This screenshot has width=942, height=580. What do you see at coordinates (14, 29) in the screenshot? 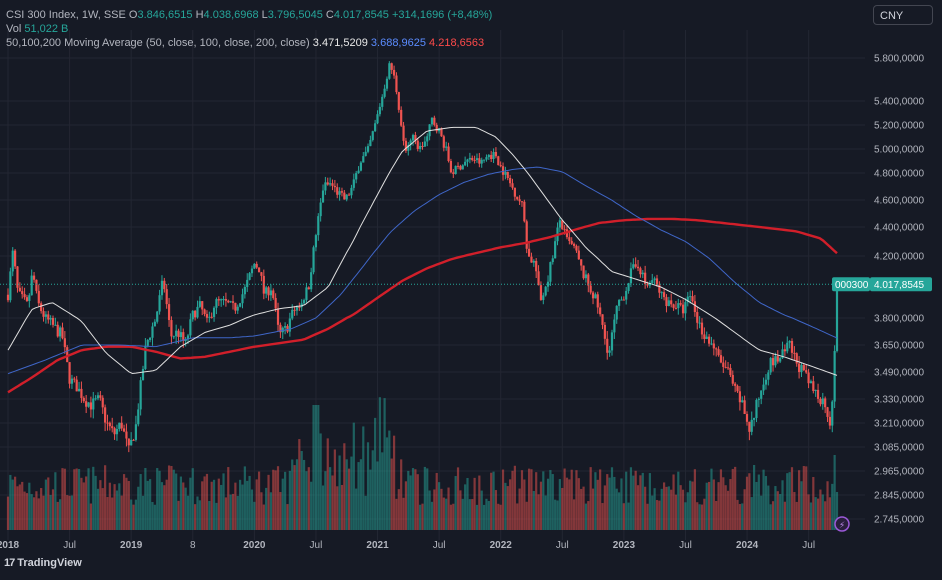
I see `volume-label: Vol` at bounding box center [14, 29].